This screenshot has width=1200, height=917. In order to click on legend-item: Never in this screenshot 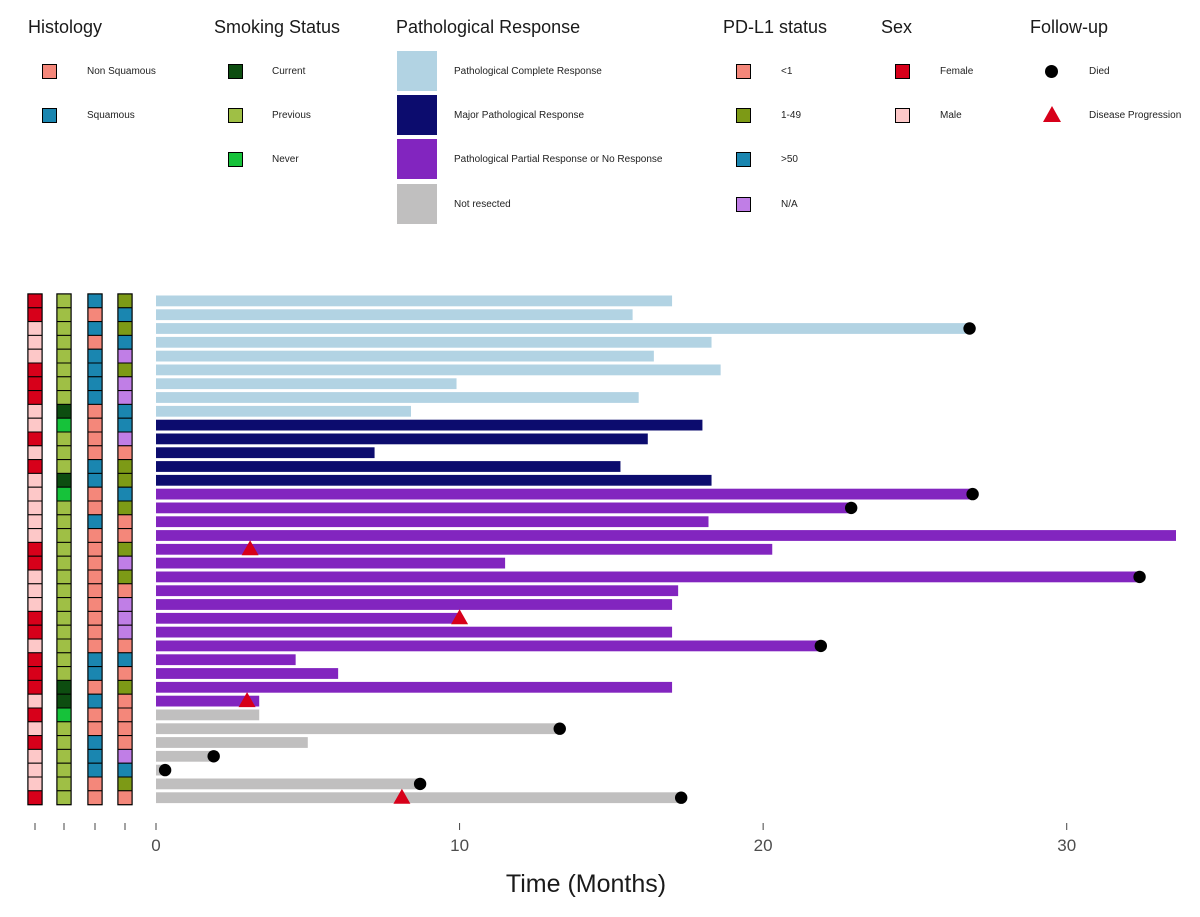, I will do `click(285, 159)`.